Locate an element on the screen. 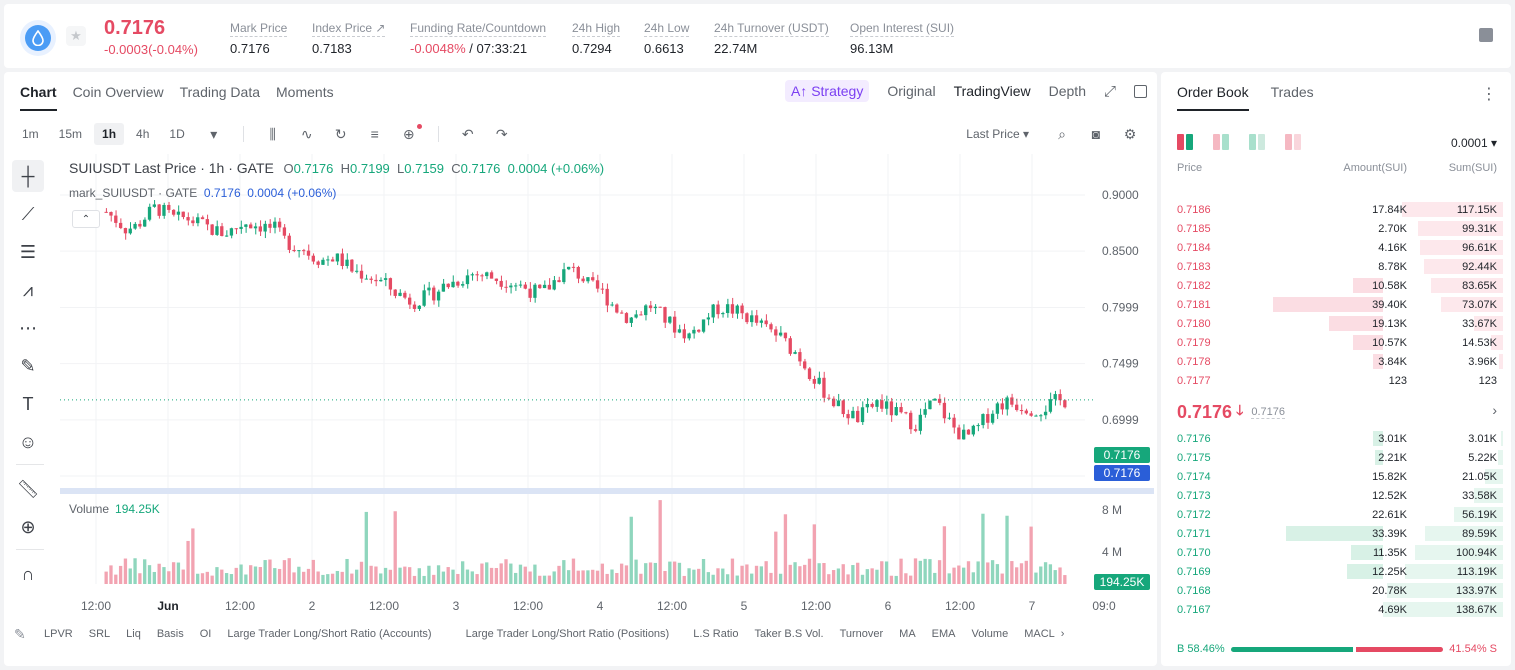 Image resolution: width=1515 pixels, height=670 pixels. precision-select: 0.0001 ▾ is located at coordinates (1473, 143).